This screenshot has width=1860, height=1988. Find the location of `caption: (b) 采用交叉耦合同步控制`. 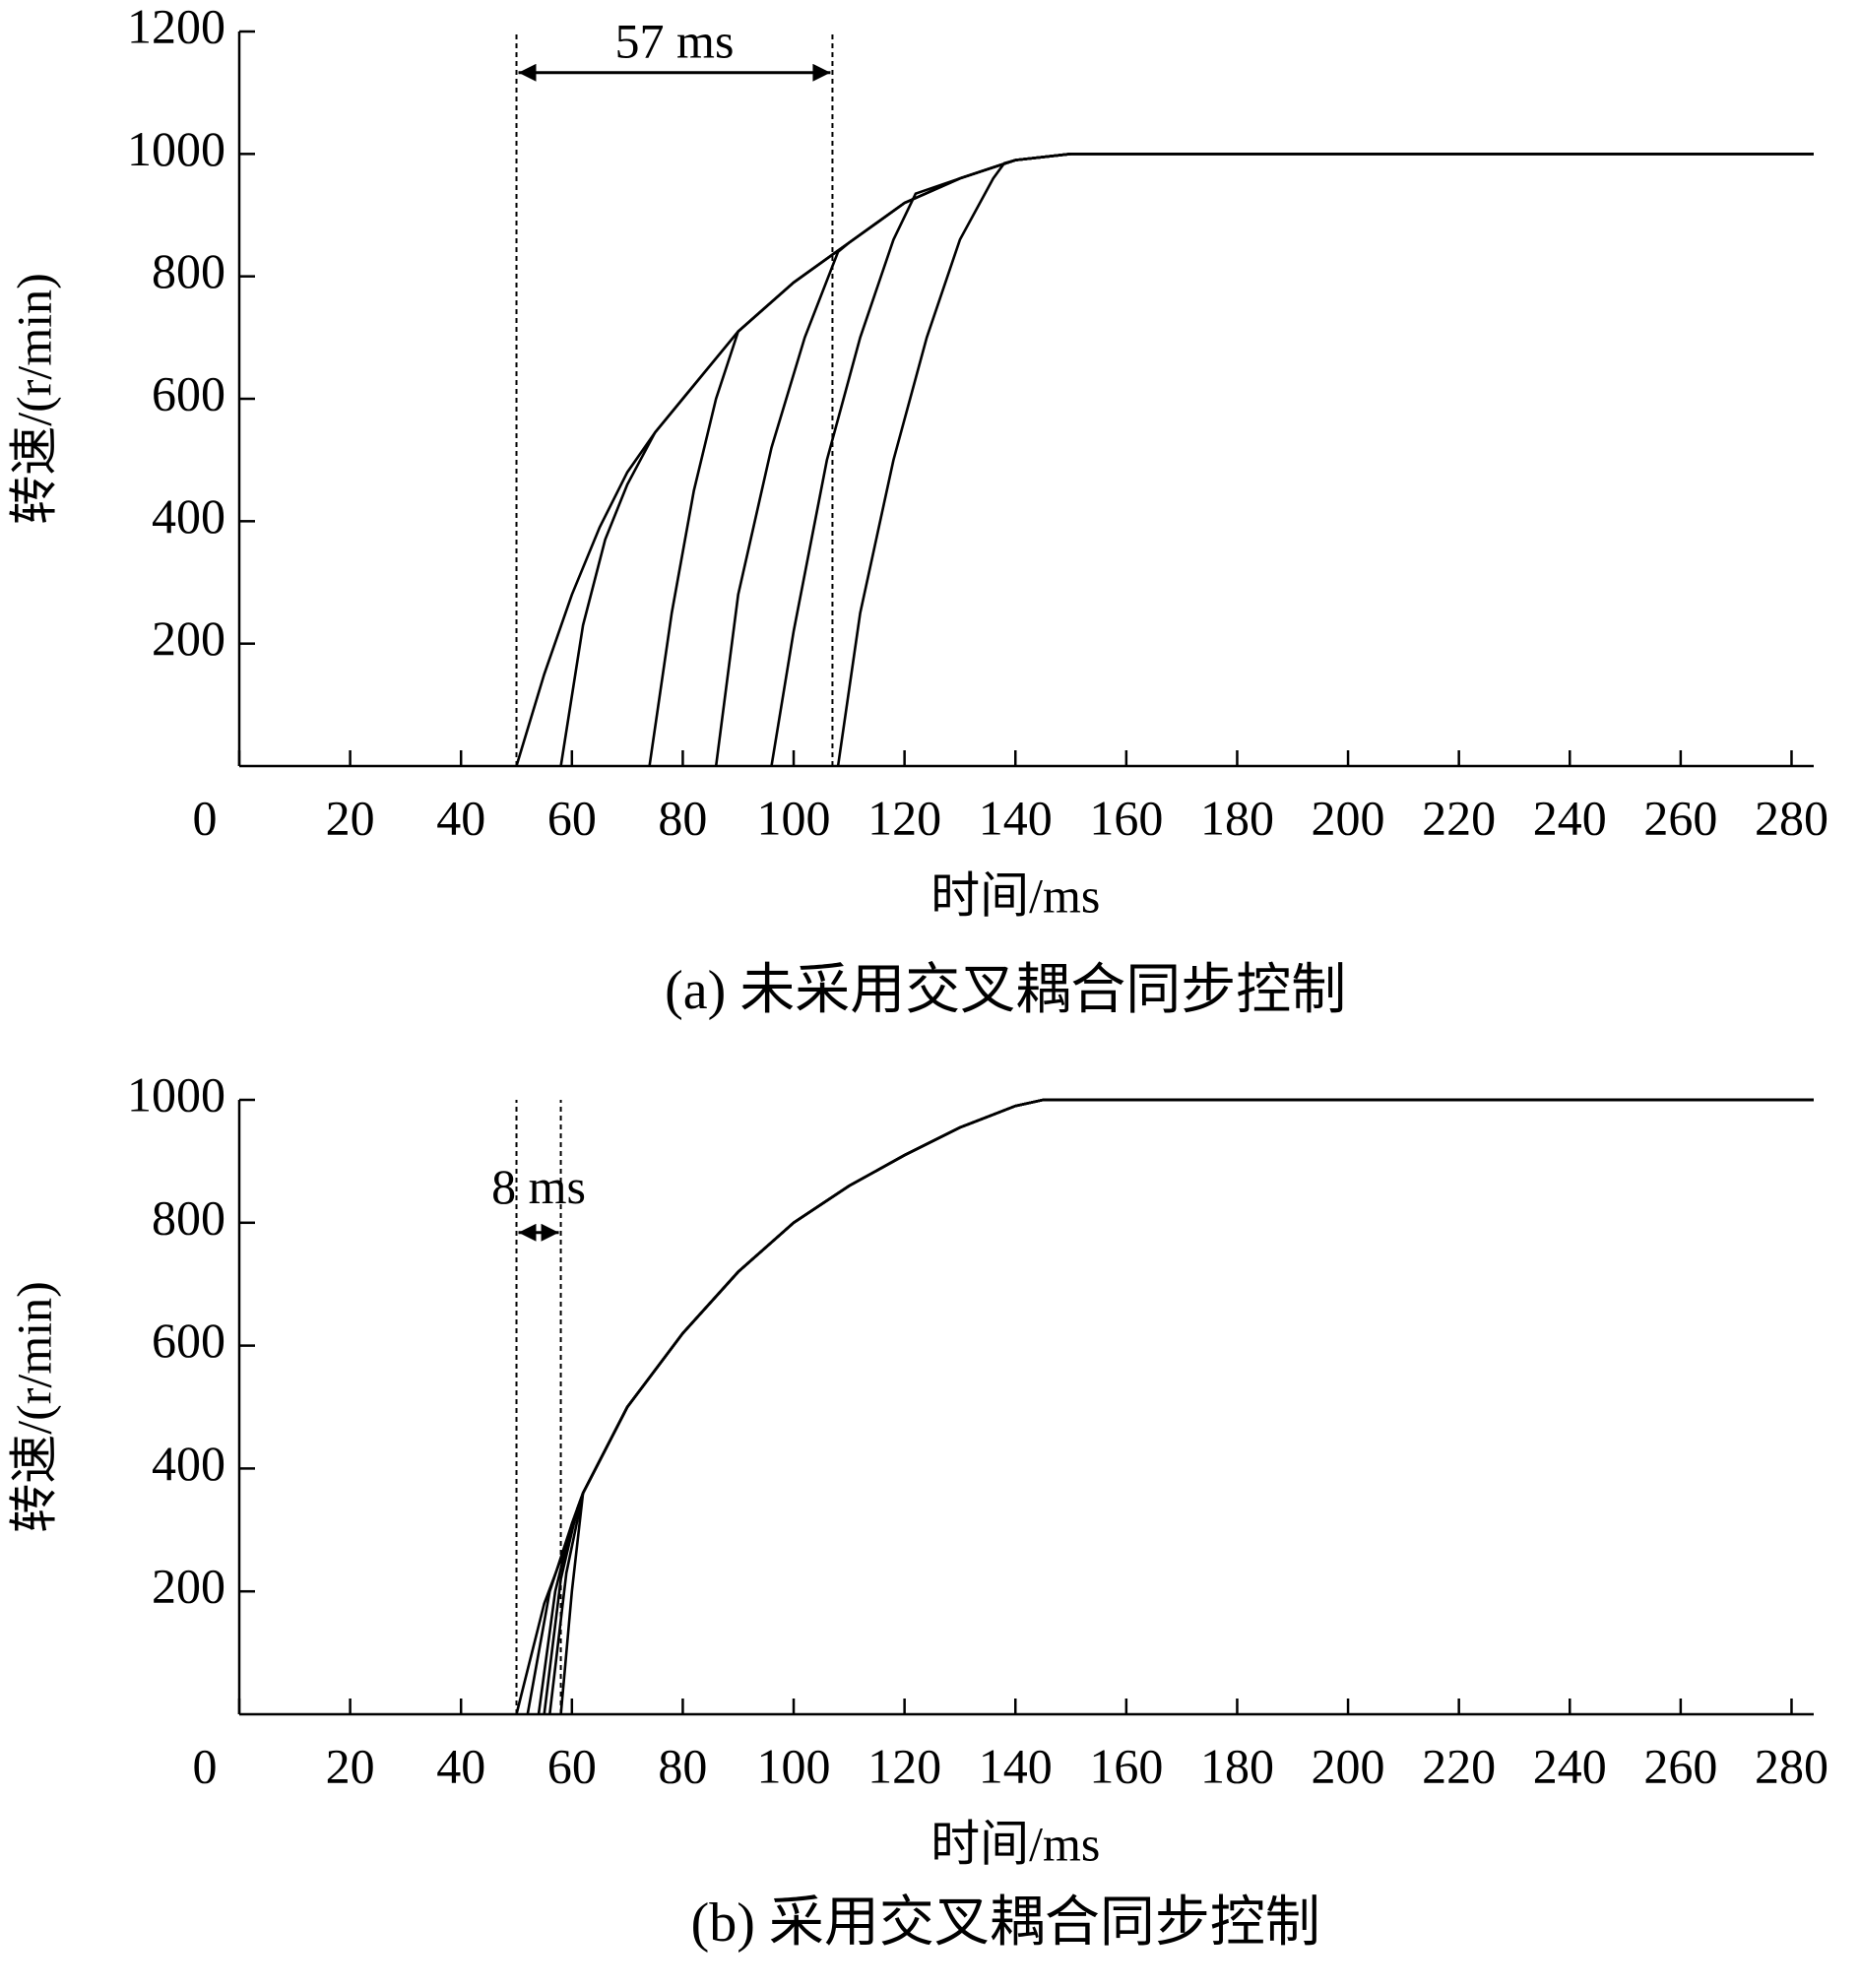

caption: (b) 采用交叉耦合同步控制 is located at coordinates (1006, 1923).